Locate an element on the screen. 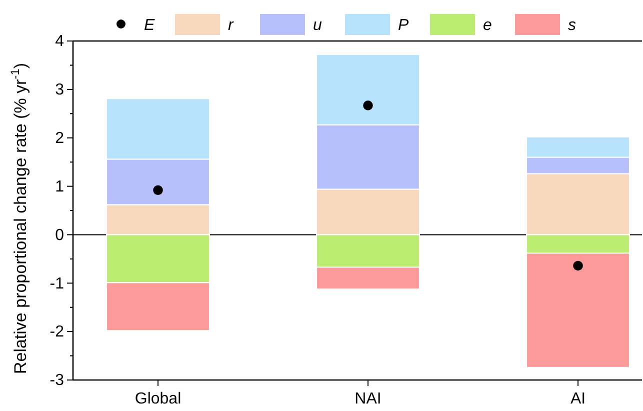 The height and width of the screenshot is (411, 643). y-tick-label: 0 is located at coordinates (59, 235).